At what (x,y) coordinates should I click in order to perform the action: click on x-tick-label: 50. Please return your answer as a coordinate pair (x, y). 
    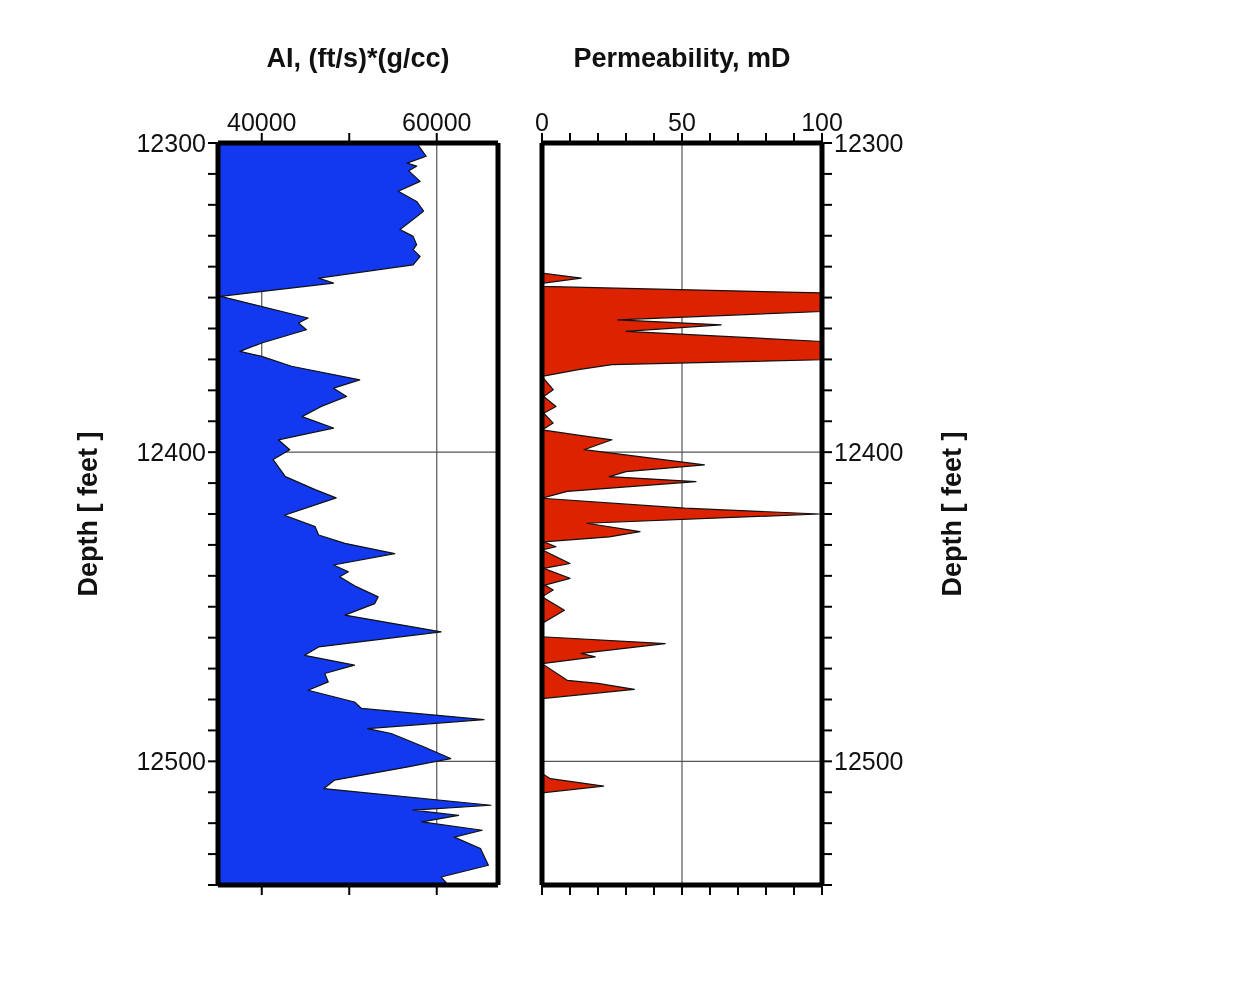
    Looking at the image, I should click on (682, 122).